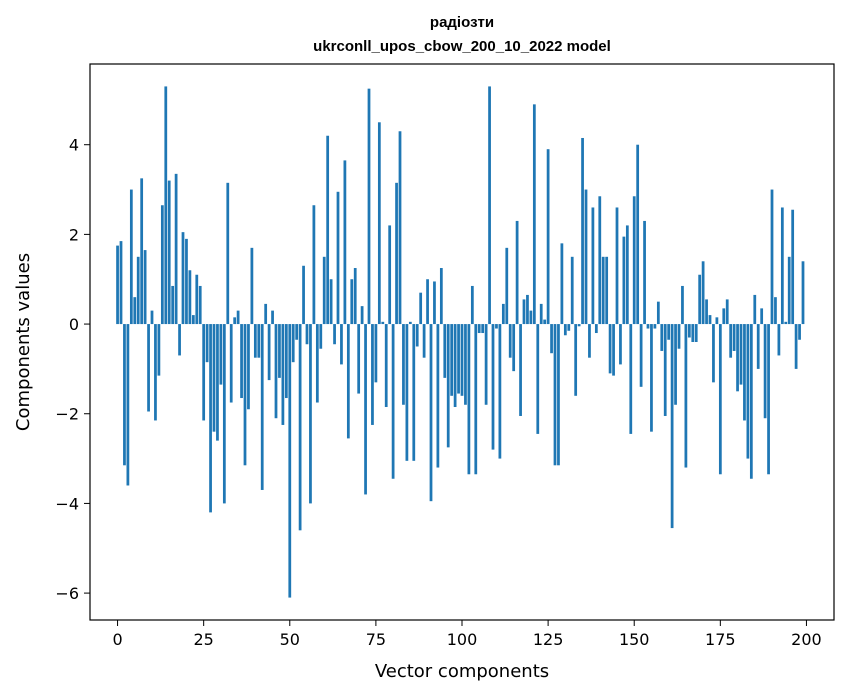  Describe the element at coordinates (67, 414) in the screenshot. I see `y-tick-label: −2` at that location.